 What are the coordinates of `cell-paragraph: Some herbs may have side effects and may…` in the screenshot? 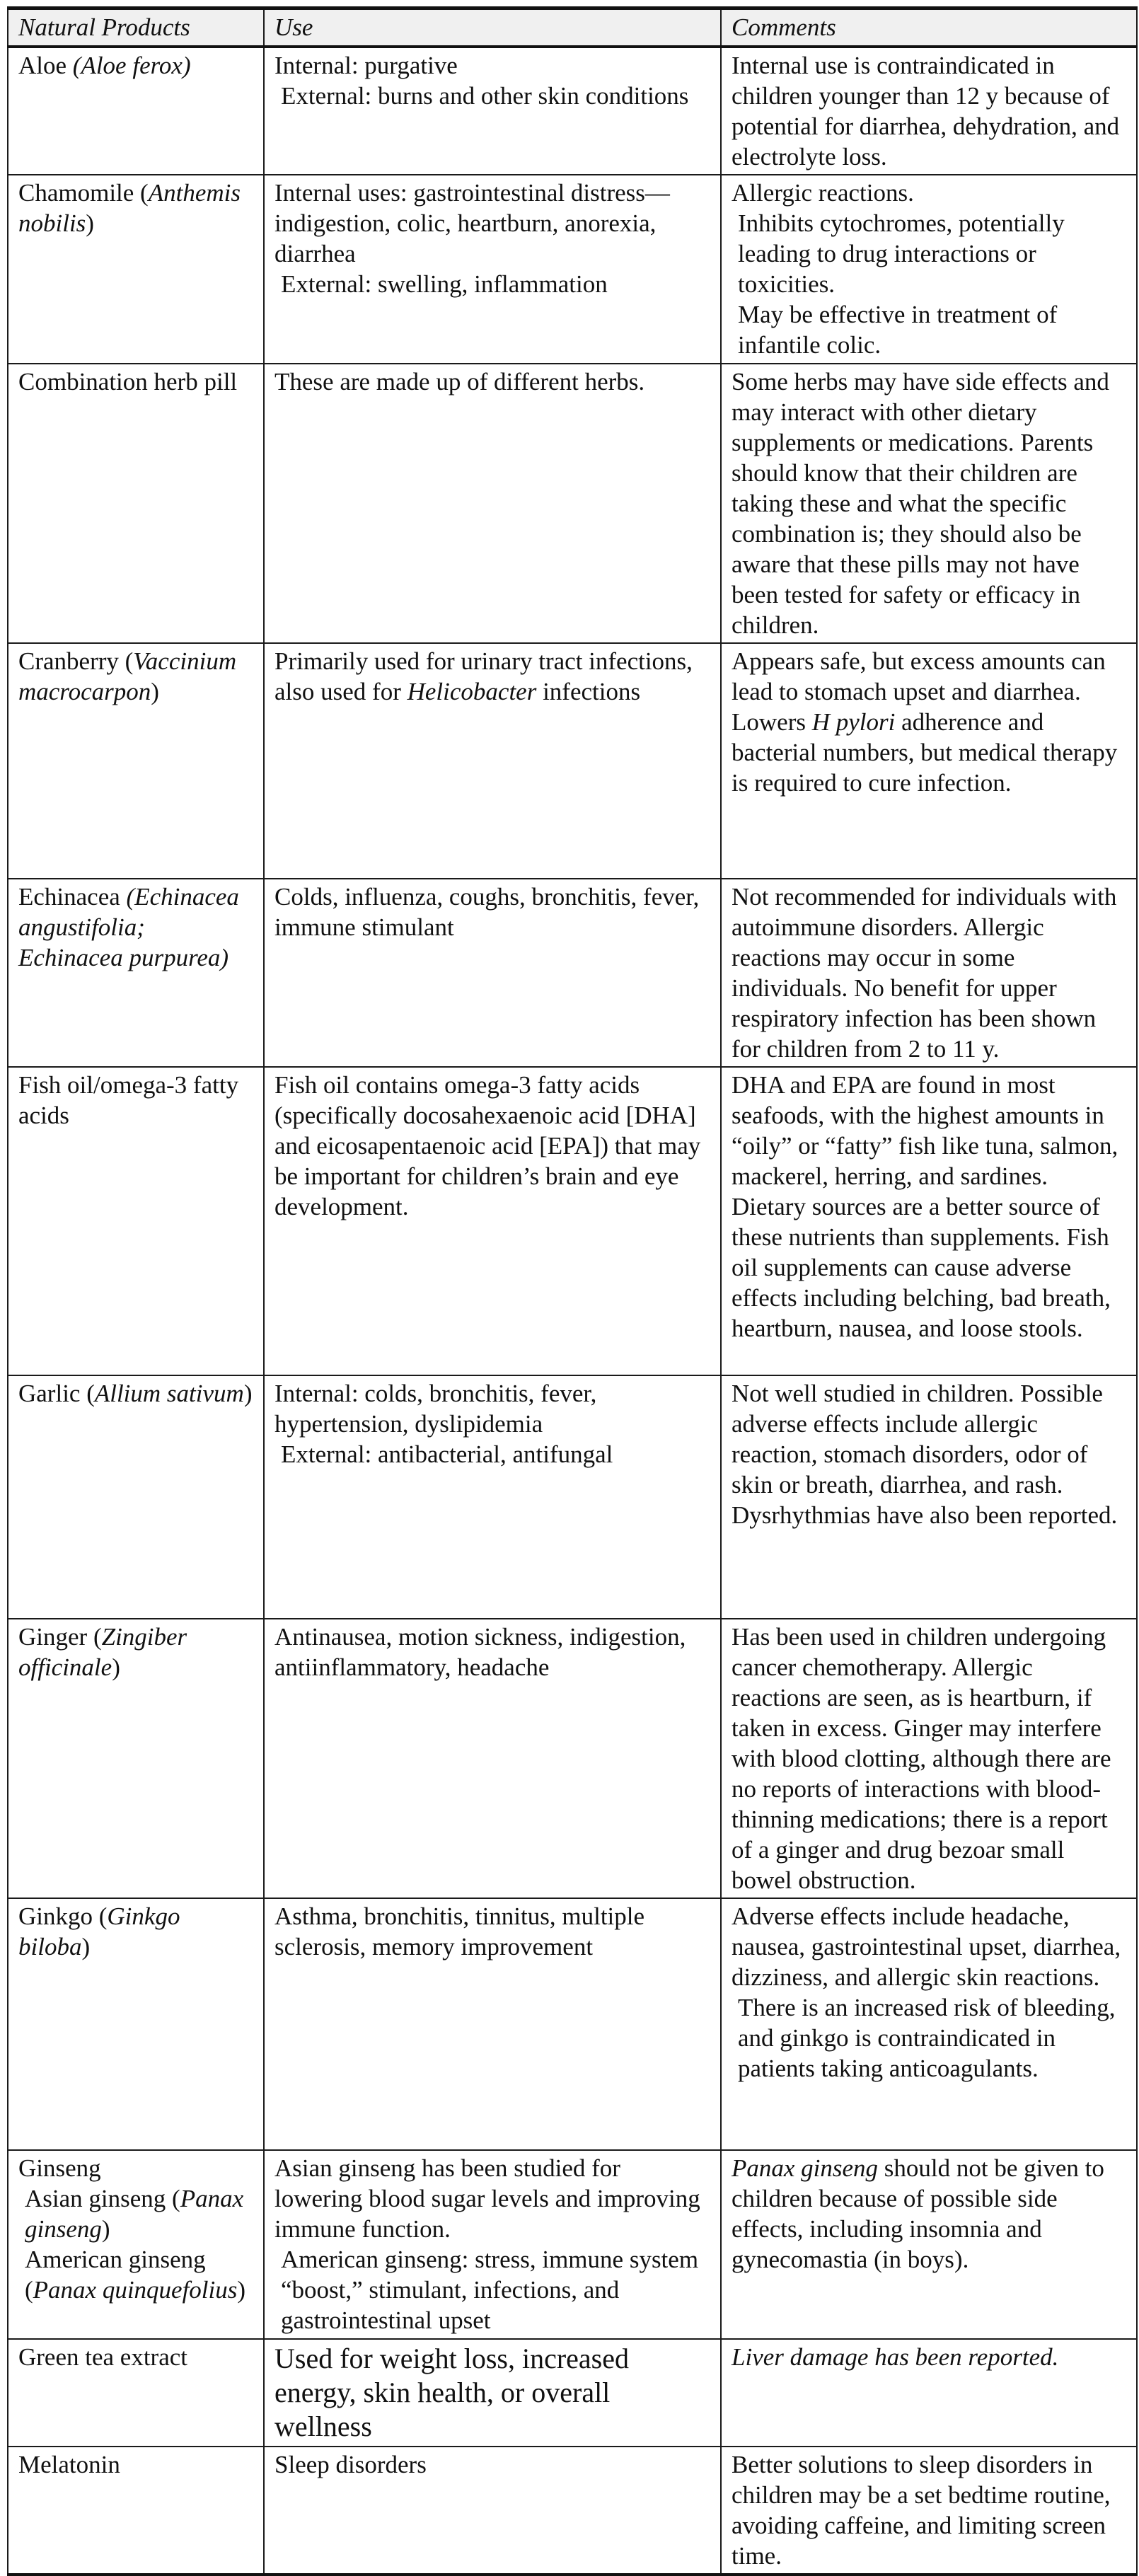 It's located at (929, 503).